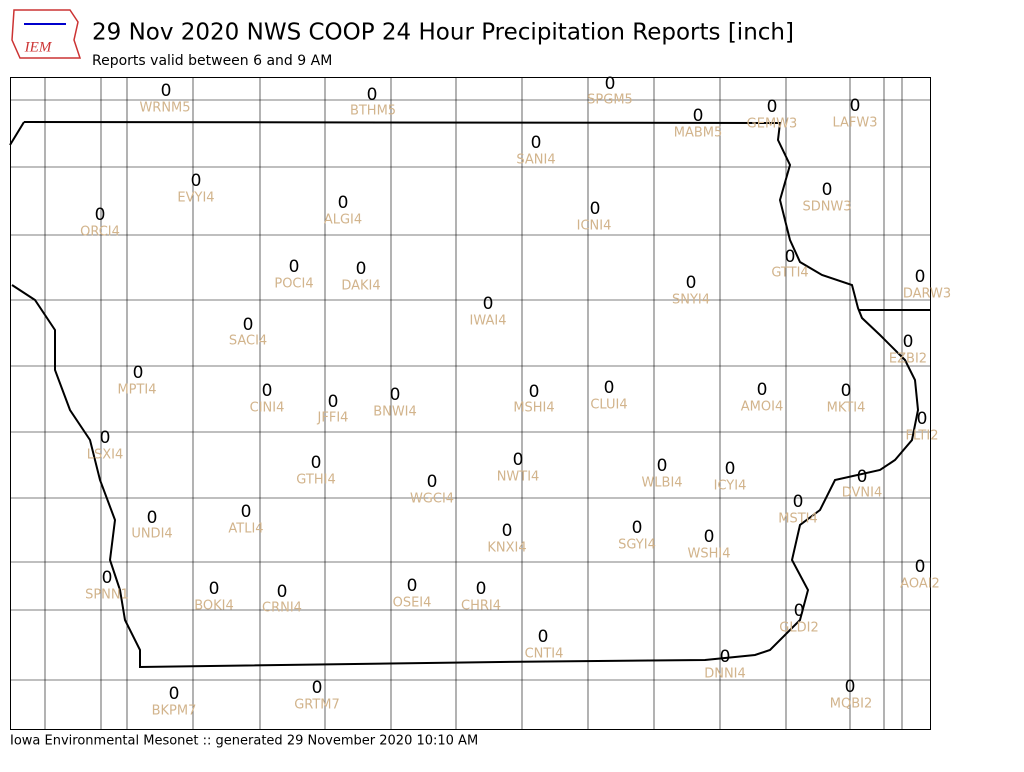 This screenshot has width=1024, height=772. Describe the element at coordinates (772, 124) in the screenshot. I see `station-label: GEMW3` at that location.